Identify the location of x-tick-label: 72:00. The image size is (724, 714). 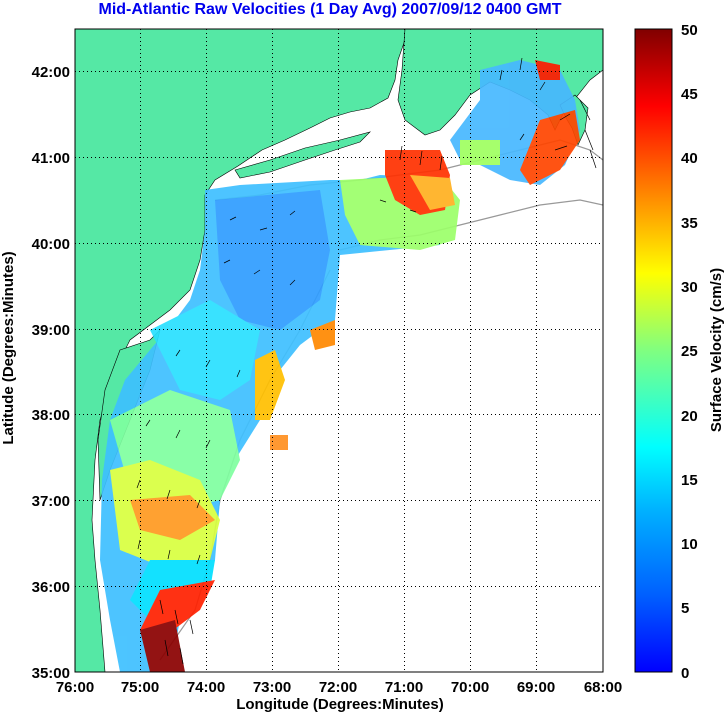
(338, 687).